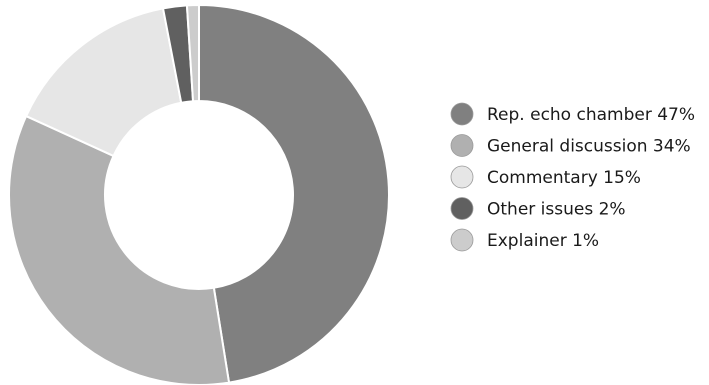 The height and width of the screenshot is (385, 709). Describe the element at coordinates (192, 53) in the screenshot. I see `slice-explainer` at that location.